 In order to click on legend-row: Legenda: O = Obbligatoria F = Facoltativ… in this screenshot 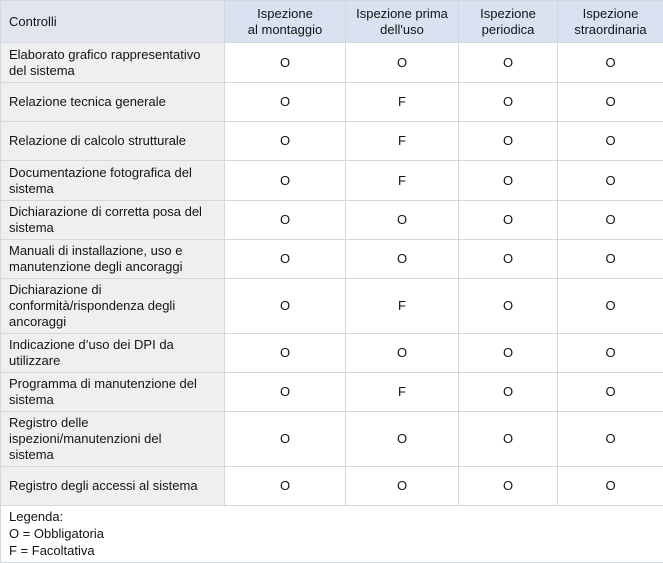, I will do `click(332, 534)`.